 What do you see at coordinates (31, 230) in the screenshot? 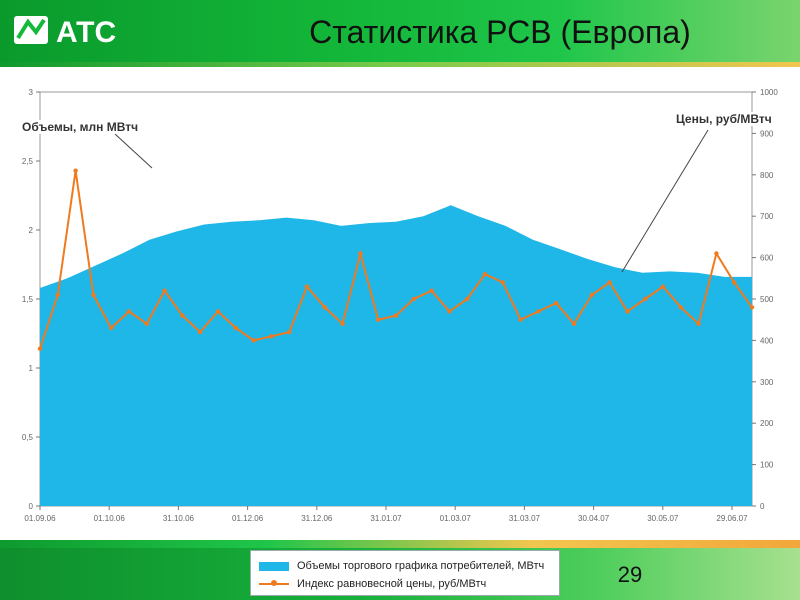
I see `left-tick-label: 2` at bounding box center [31, 230].